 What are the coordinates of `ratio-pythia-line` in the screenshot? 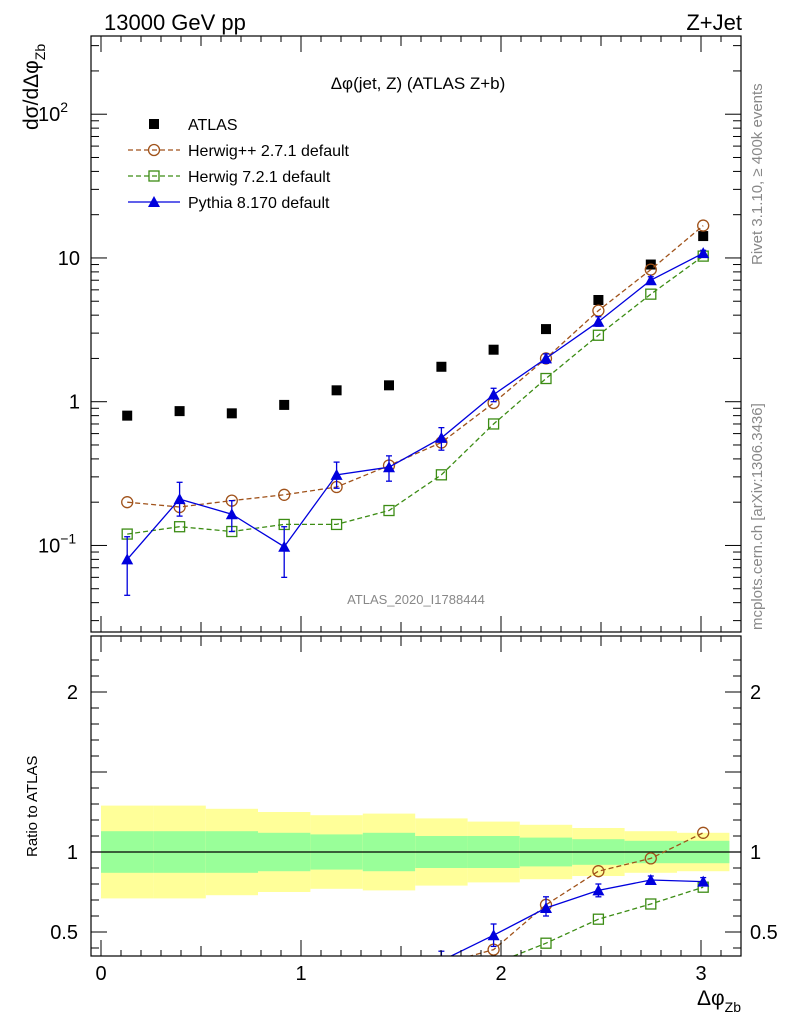 It's located at (576, 917).